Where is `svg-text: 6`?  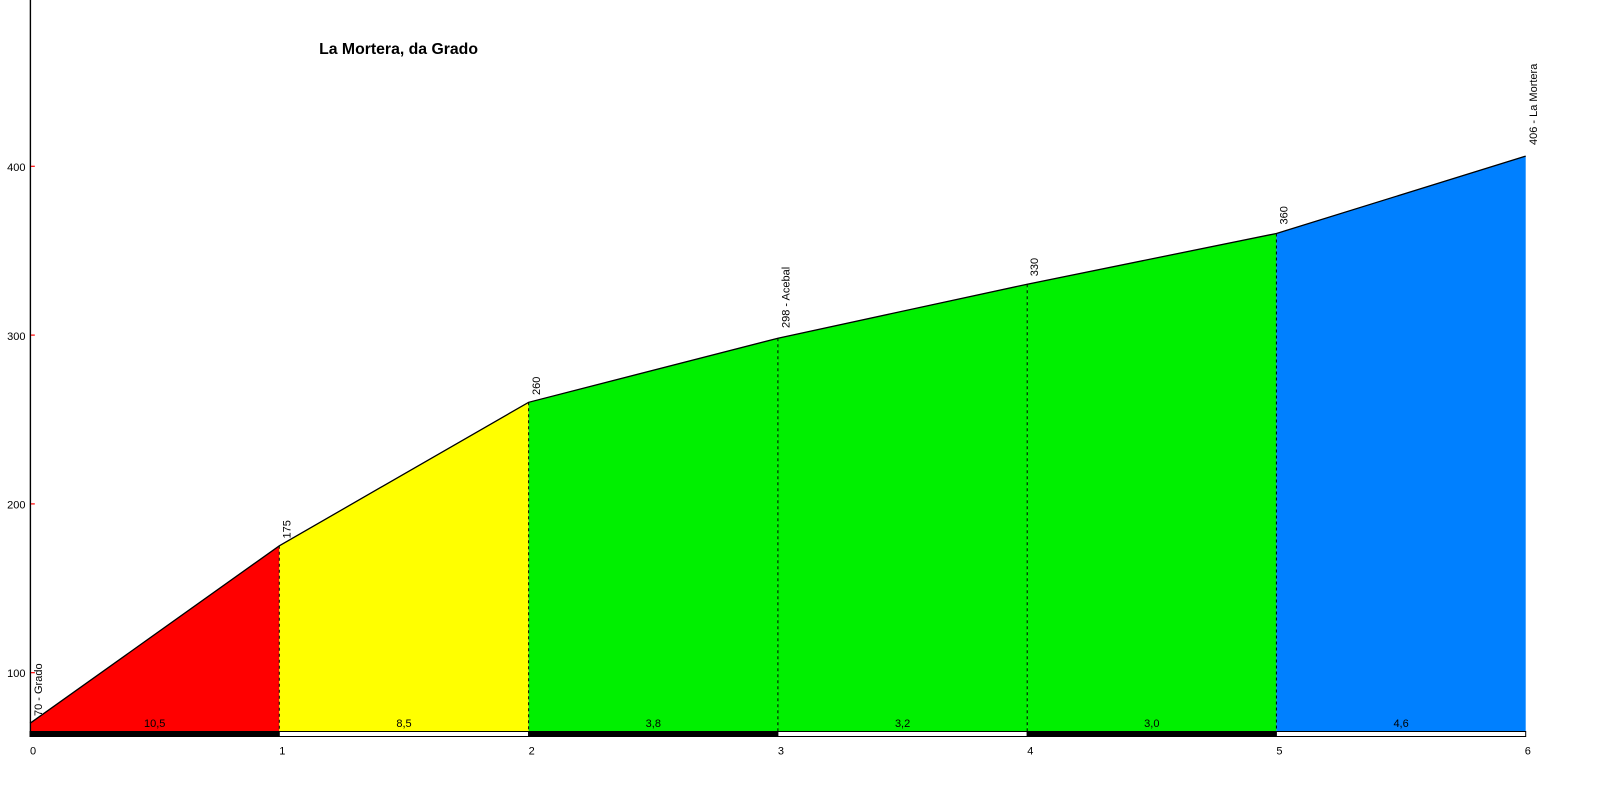
svg-text: 6 is located at coordinates (1528, 752).